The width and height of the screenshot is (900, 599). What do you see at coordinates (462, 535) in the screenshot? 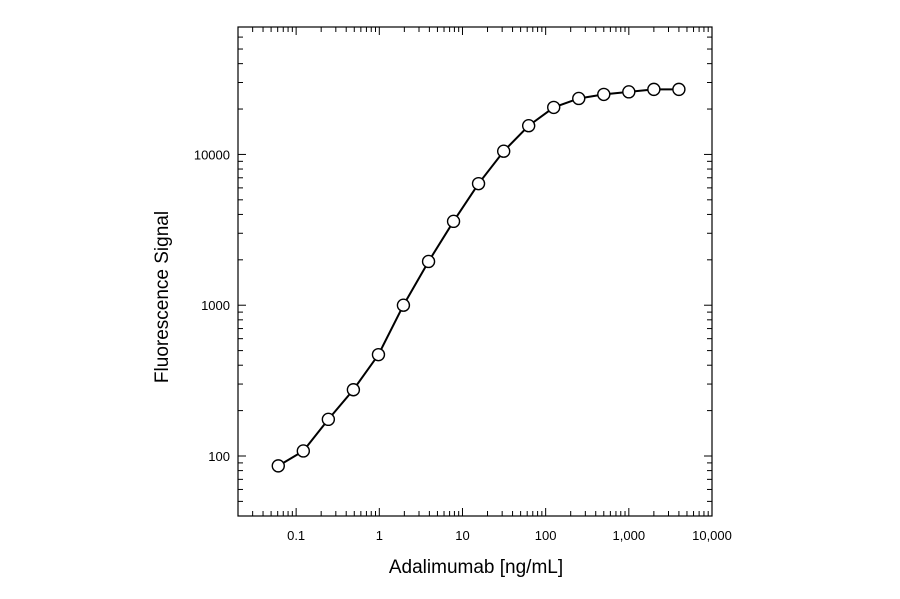
I see `x-tick-label: 10` at bounding box center [462, 535].